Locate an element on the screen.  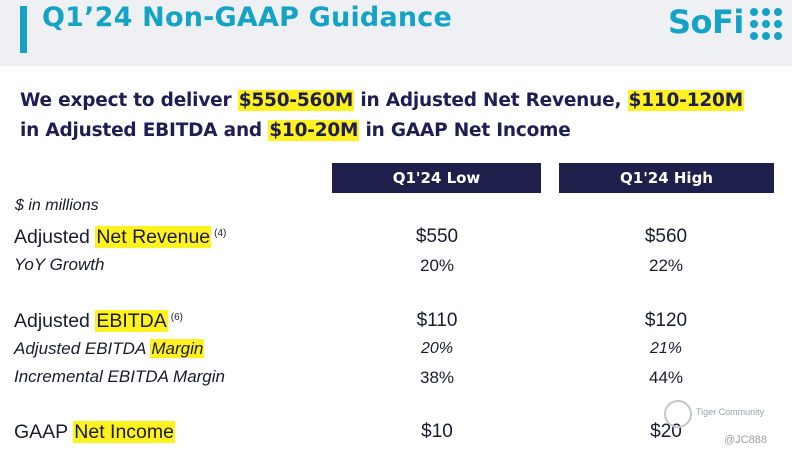
header-bar is located at coordinates (396, 33).